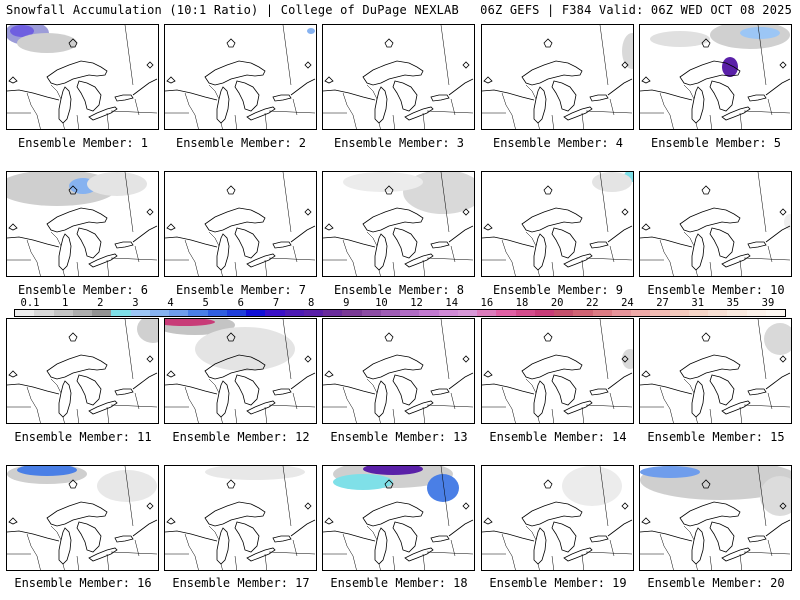 This screenshot has height=600, width=800. Describe the element at coordinates (662, 303) in the screenshot. I see `colorbar-tick-label: 27` at that location.